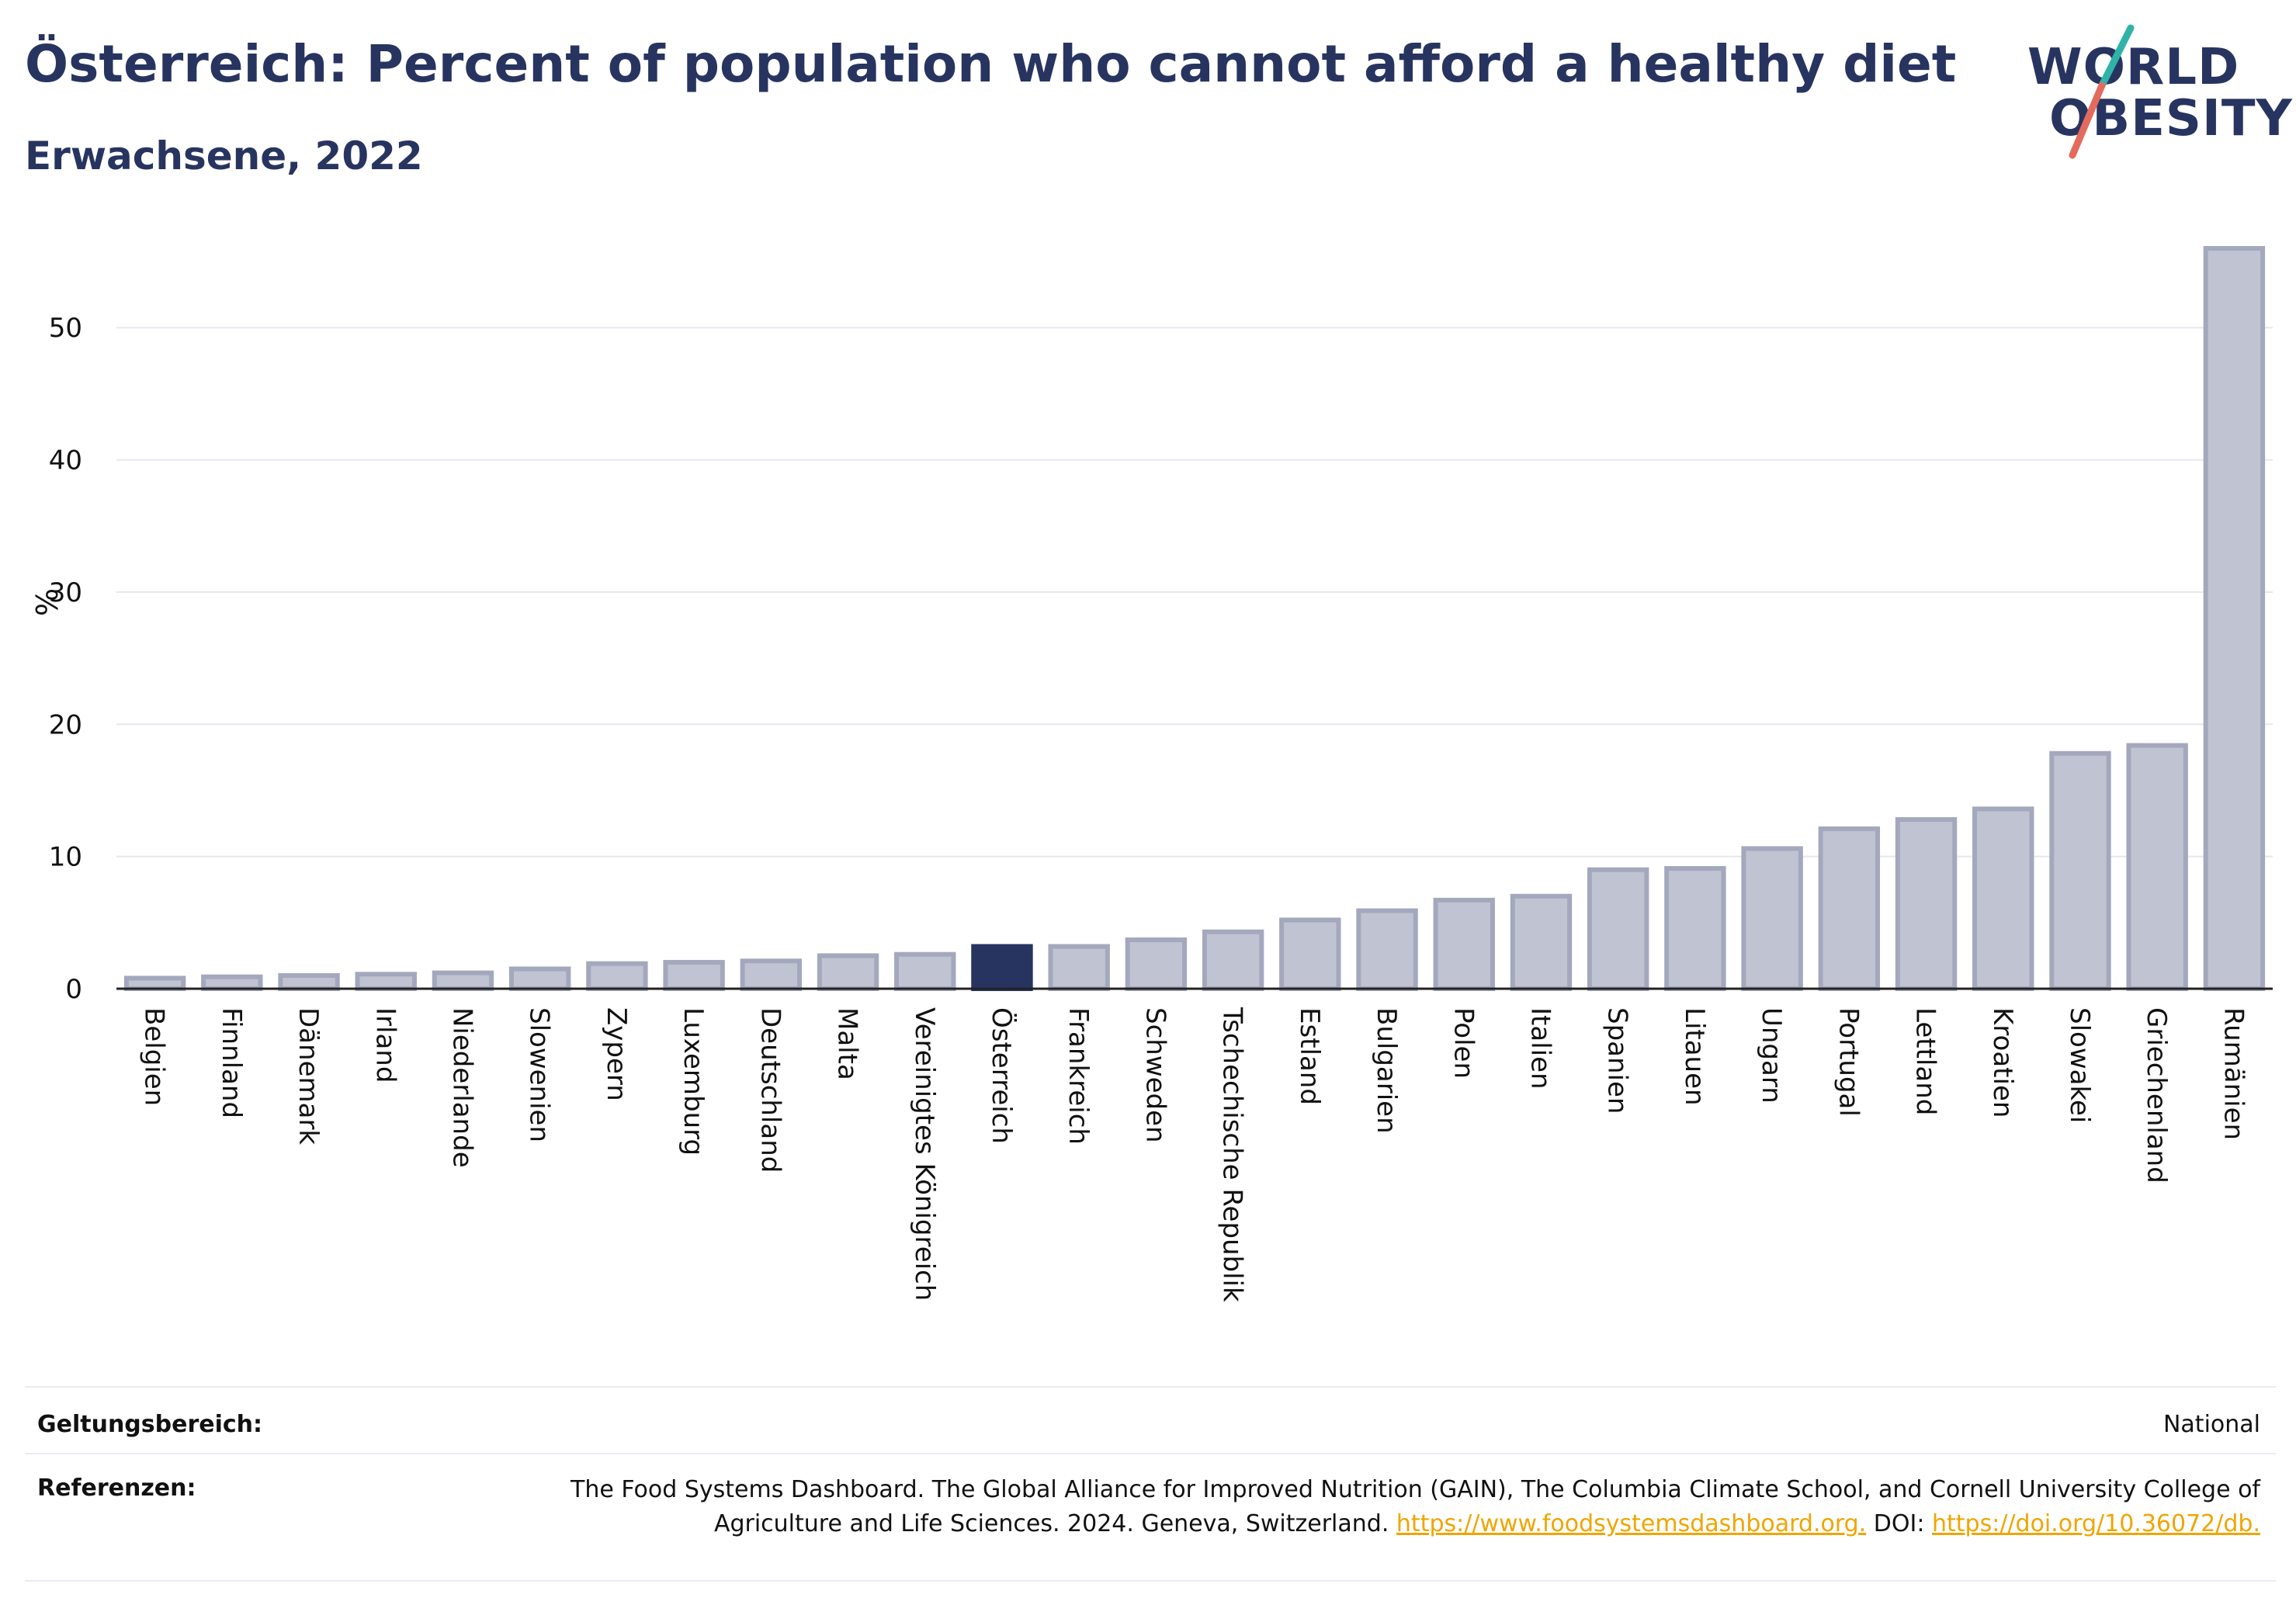 This screenshot has height=1622, width=2296. What do you see at coordinates (770, 1090) in the screenshot?
I see `x-tick-label: Deutschland` at bounding box center [770, 1090].